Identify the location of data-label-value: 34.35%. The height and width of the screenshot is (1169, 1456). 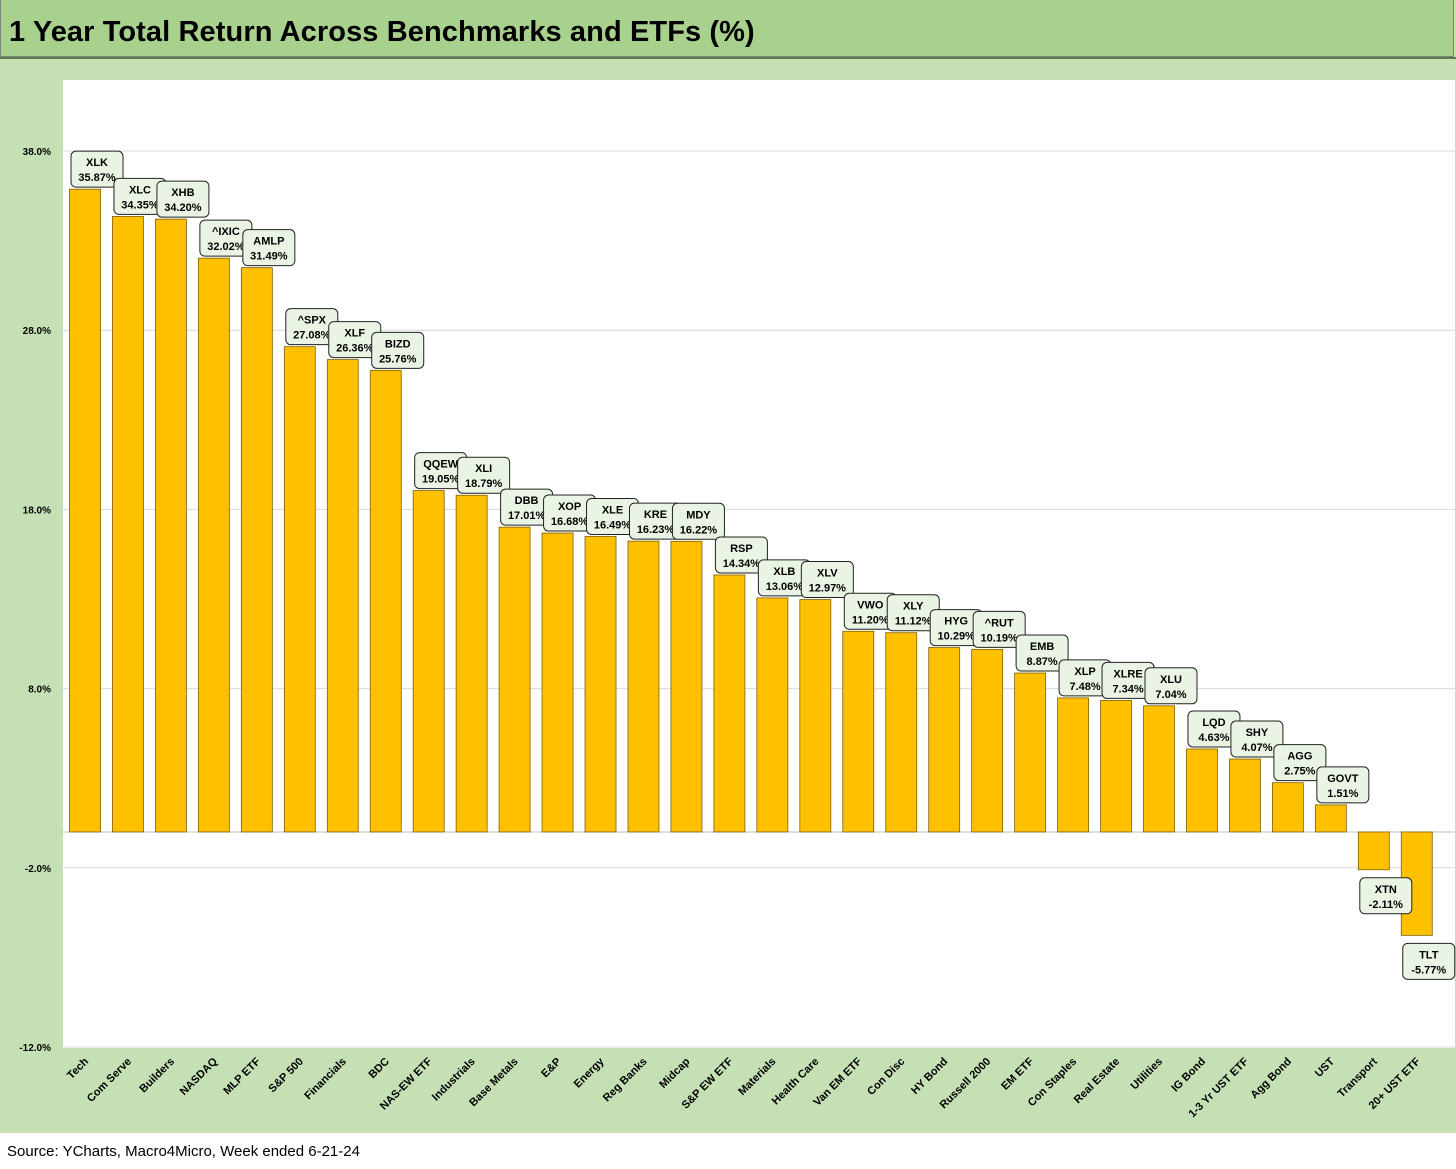
(140, 205).